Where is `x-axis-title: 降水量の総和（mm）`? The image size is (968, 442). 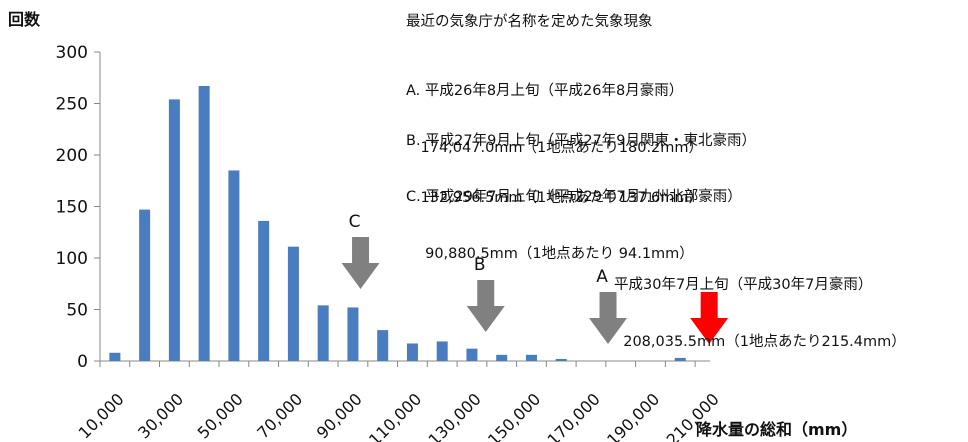
x-axis-title: 降水量の総和（mm） is located at coordinates (777, 429).